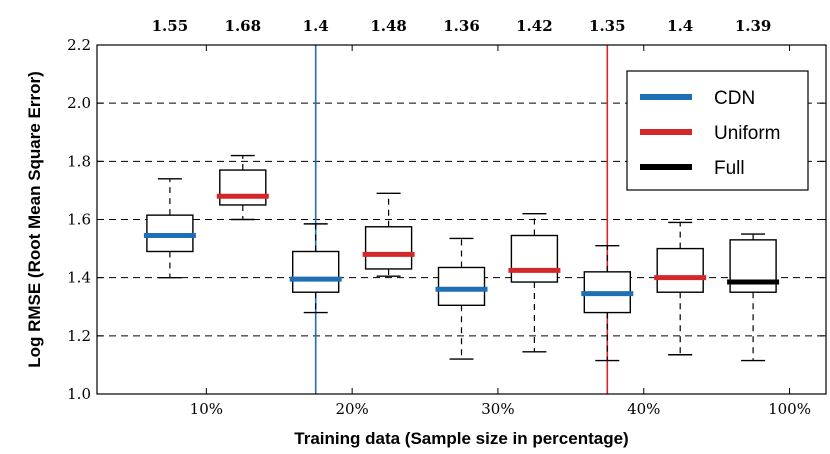 This screenshot has width=830, height=454. Describe the element at coordinates (79, 394) in the screenshot. I see `y-tick-label: 1.0` at that location.